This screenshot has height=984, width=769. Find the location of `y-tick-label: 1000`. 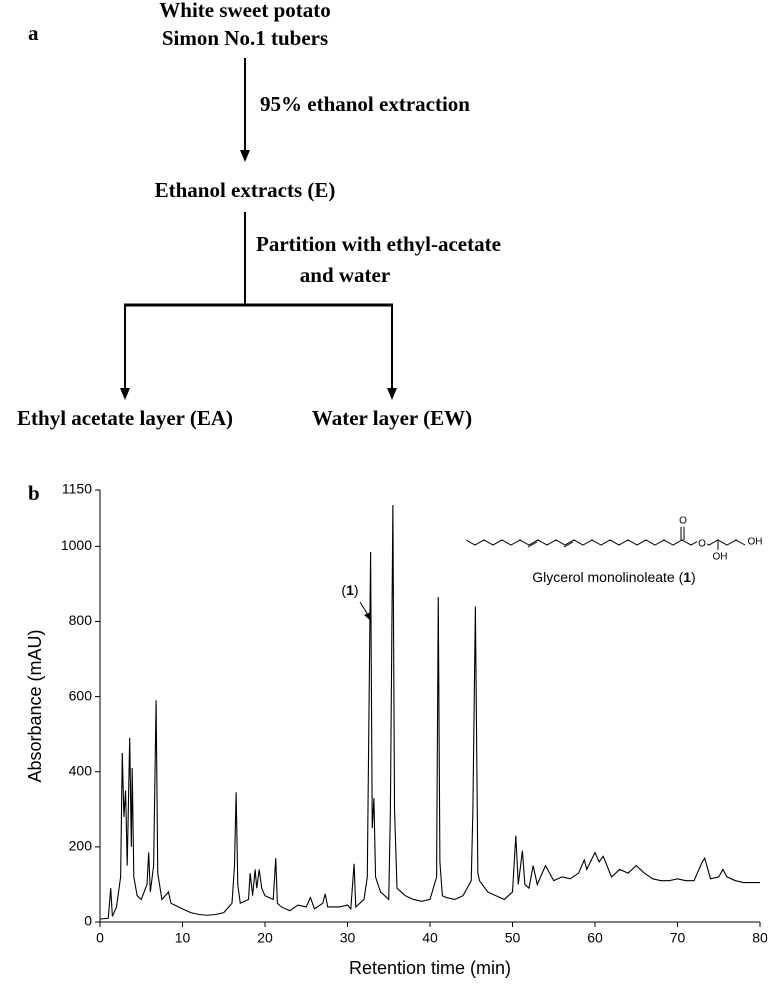

y-tick-label: 1000 is located at coordinates (76, 545).